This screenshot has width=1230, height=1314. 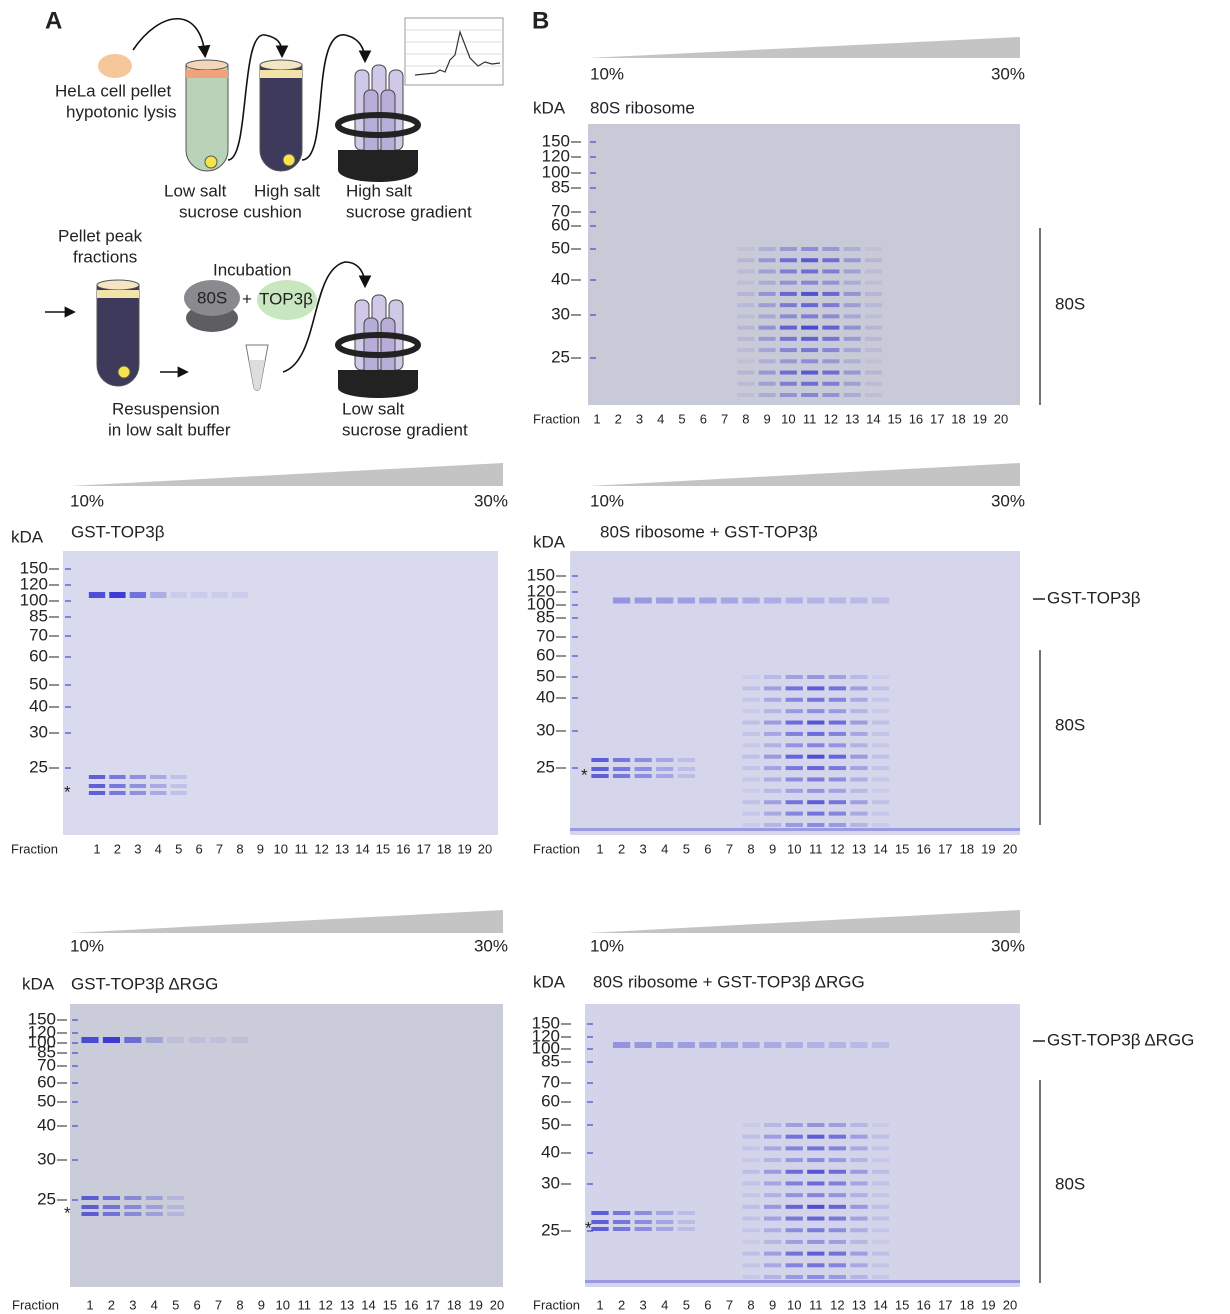 What do you see at coordinates (424, 848) in the screenshot?
I see `fraction-label: 17` at bounding box center [424, 848].